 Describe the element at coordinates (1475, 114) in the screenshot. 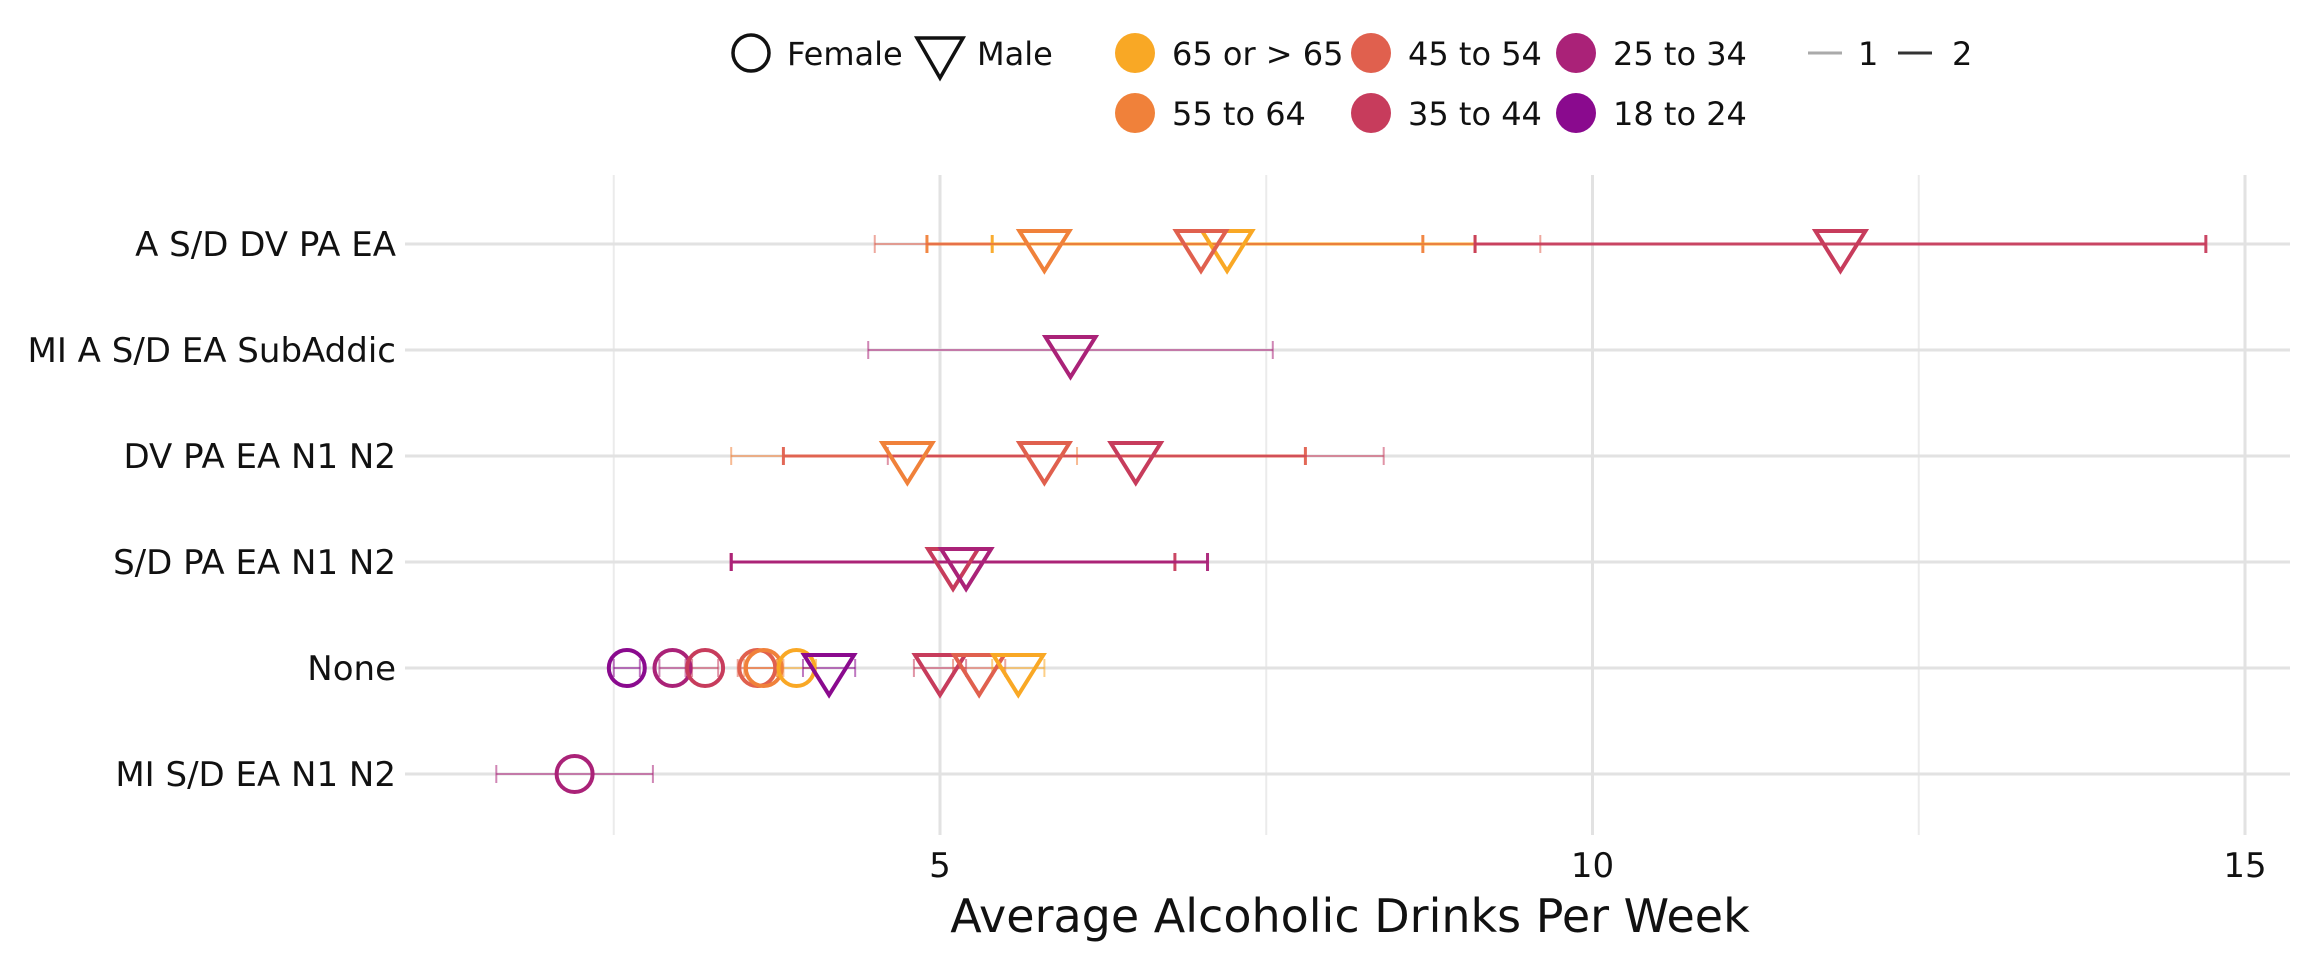

I see `legend-age-label: 35 to 44` at that location.